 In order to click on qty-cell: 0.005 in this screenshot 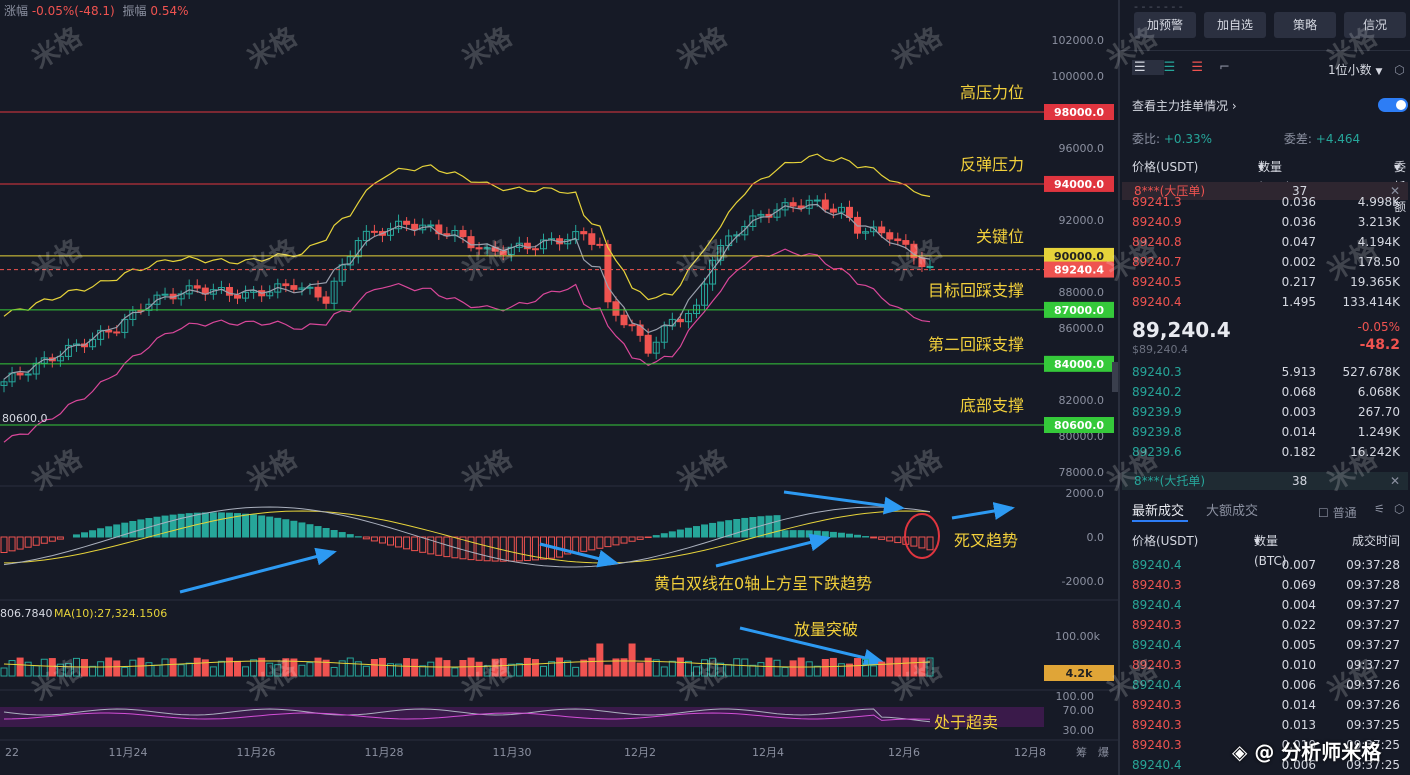, I will do `click(1298, 645)`.